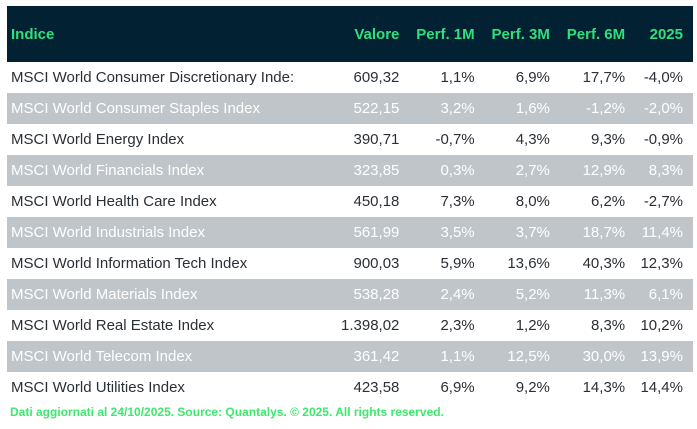 This screenshot has height=429, width=697. What do you see at coordinates (98, 139) in the screenshot?
I see `index-name-cell: MSCI World Energy Index` at bounding box center [98, 139].